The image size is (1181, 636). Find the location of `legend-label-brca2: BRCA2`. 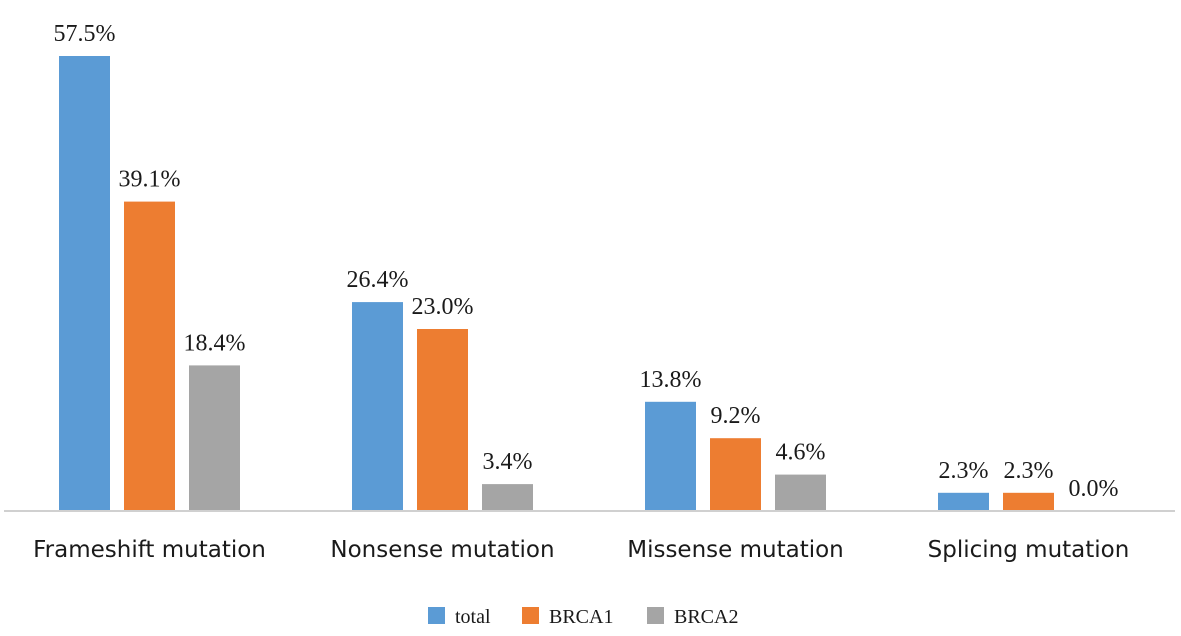

legend-label-brca2: BRCA2 is located at coordinates (706, 617).